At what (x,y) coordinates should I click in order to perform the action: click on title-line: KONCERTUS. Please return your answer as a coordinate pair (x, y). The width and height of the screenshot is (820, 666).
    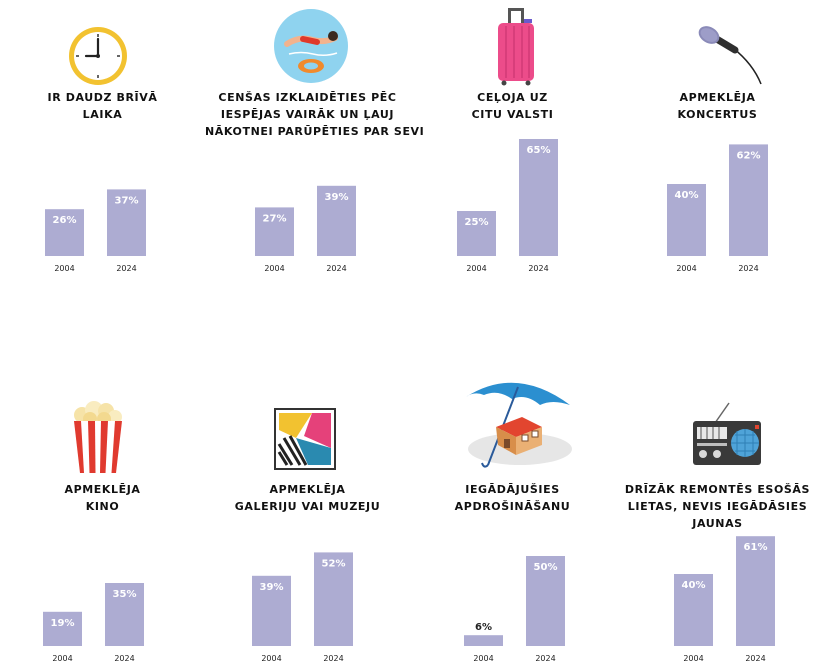
    Looking at the image, I should click on (717, 114).